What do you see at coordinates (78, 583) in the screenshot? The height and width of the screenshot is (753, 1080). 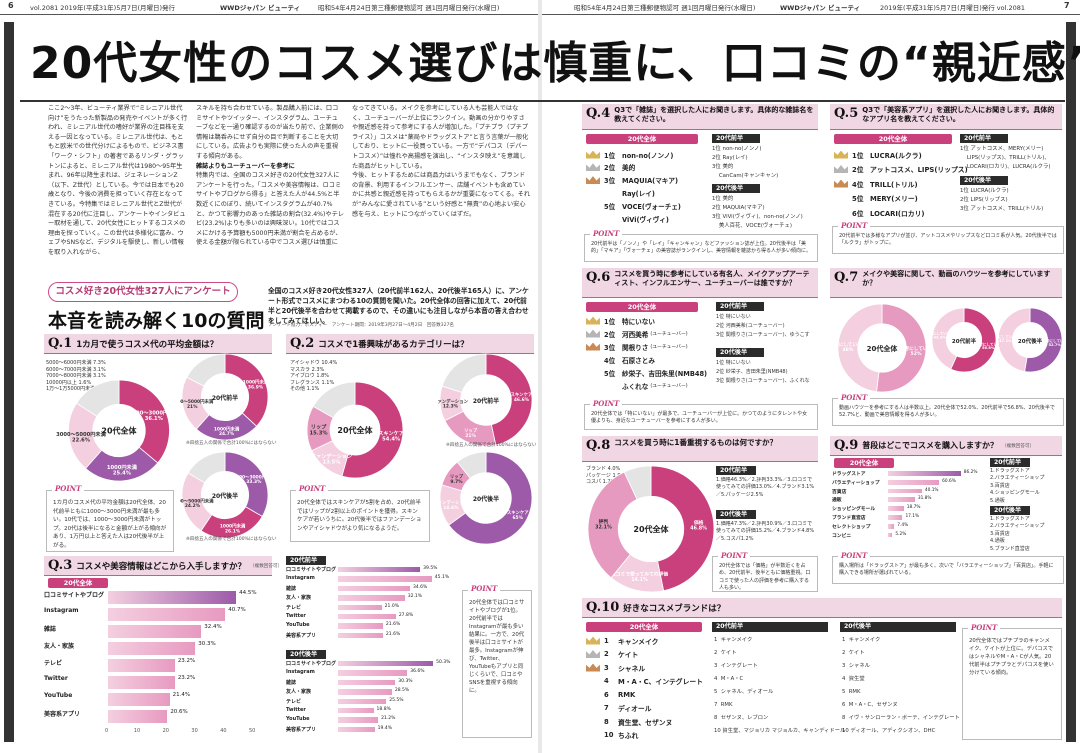 I see `q3-head: 20代全体` at bounding box center [78, 583].